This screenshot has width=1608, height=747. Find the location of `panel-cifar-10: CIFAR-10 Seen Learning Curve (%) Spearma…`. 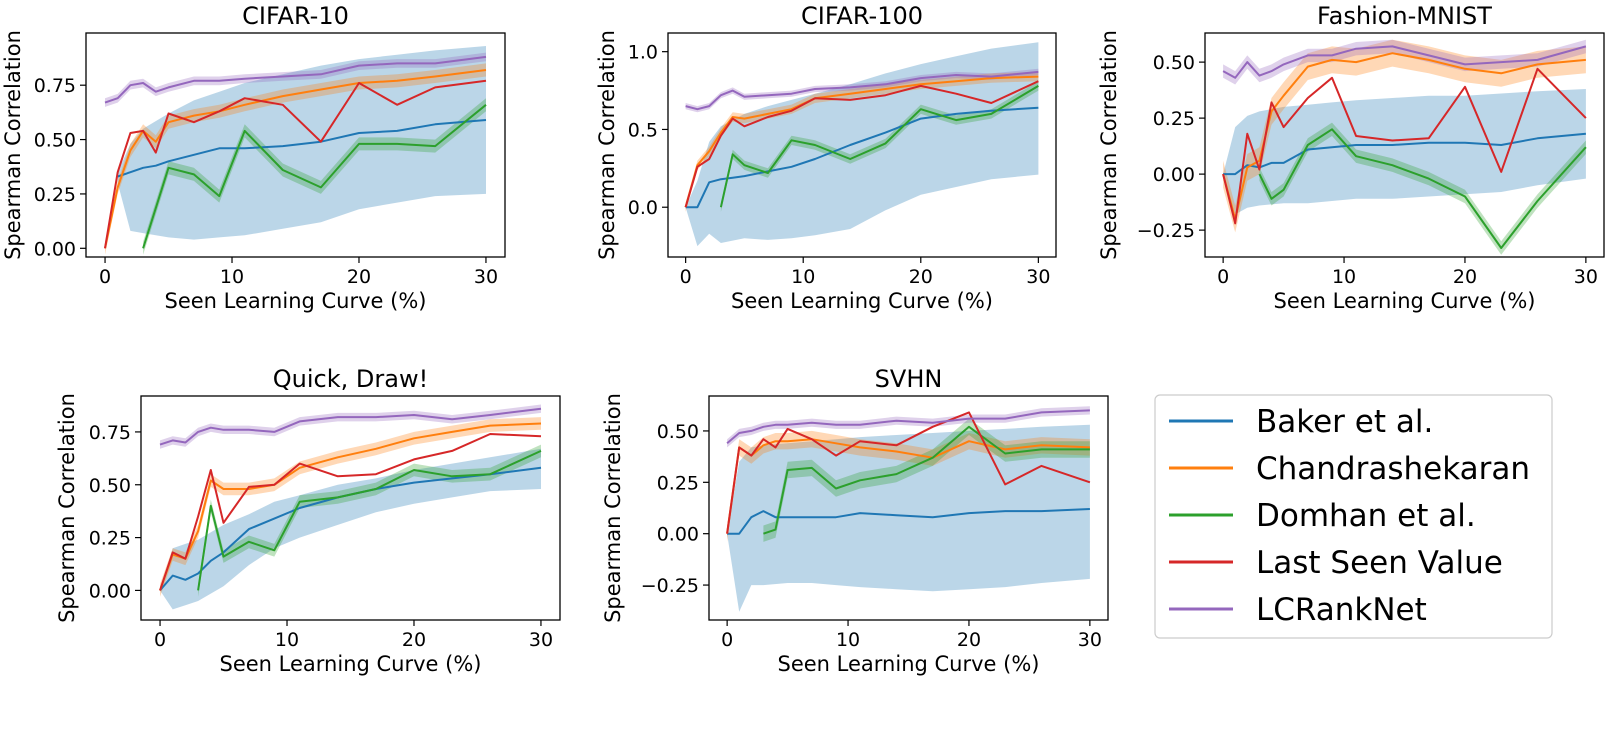

panel-cifar-10: CIFAR-10 Seen Learning Curve (%) Spearma… is located at coordinates (253, 157).